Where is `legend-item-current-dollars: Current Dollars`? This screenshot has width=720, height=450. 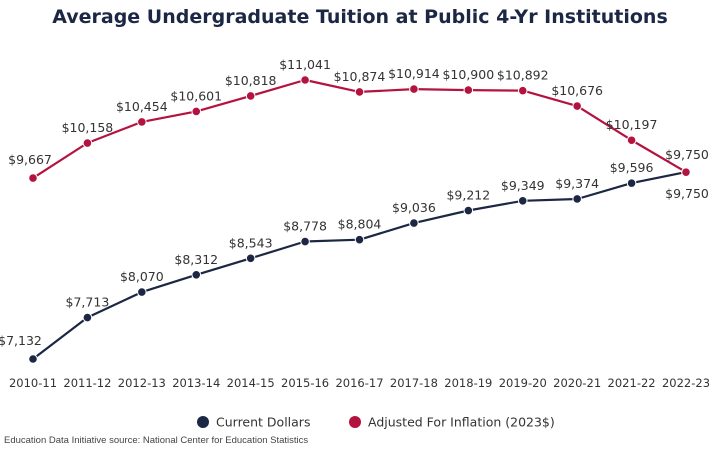 legend-item-current-dollars: Current Dollars is located at coordinates (253, 422).